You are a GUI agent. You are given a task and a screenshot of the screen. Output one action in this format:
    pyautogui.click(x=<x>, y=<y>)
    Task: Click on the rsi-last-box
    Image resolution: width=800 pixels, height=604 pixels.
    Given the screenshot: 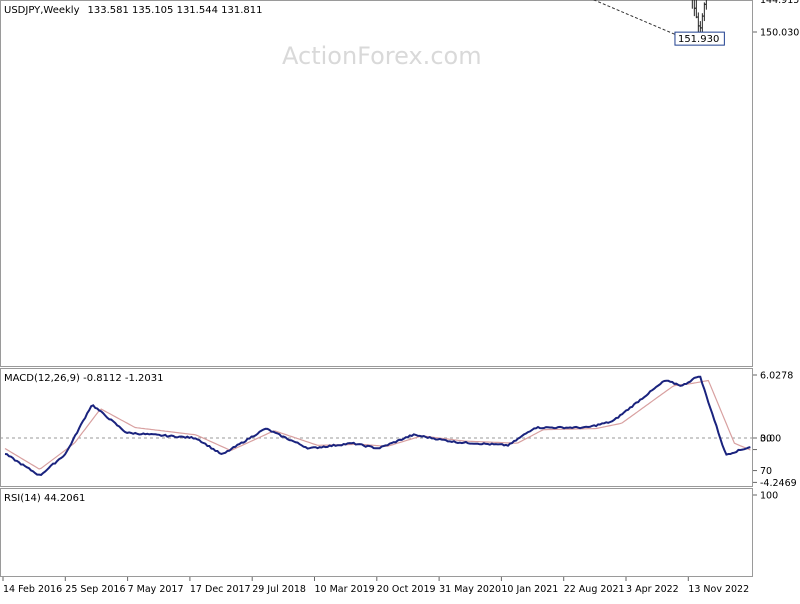 What is the action you would take?
    pyautogui.click(x=765, y=449)
    